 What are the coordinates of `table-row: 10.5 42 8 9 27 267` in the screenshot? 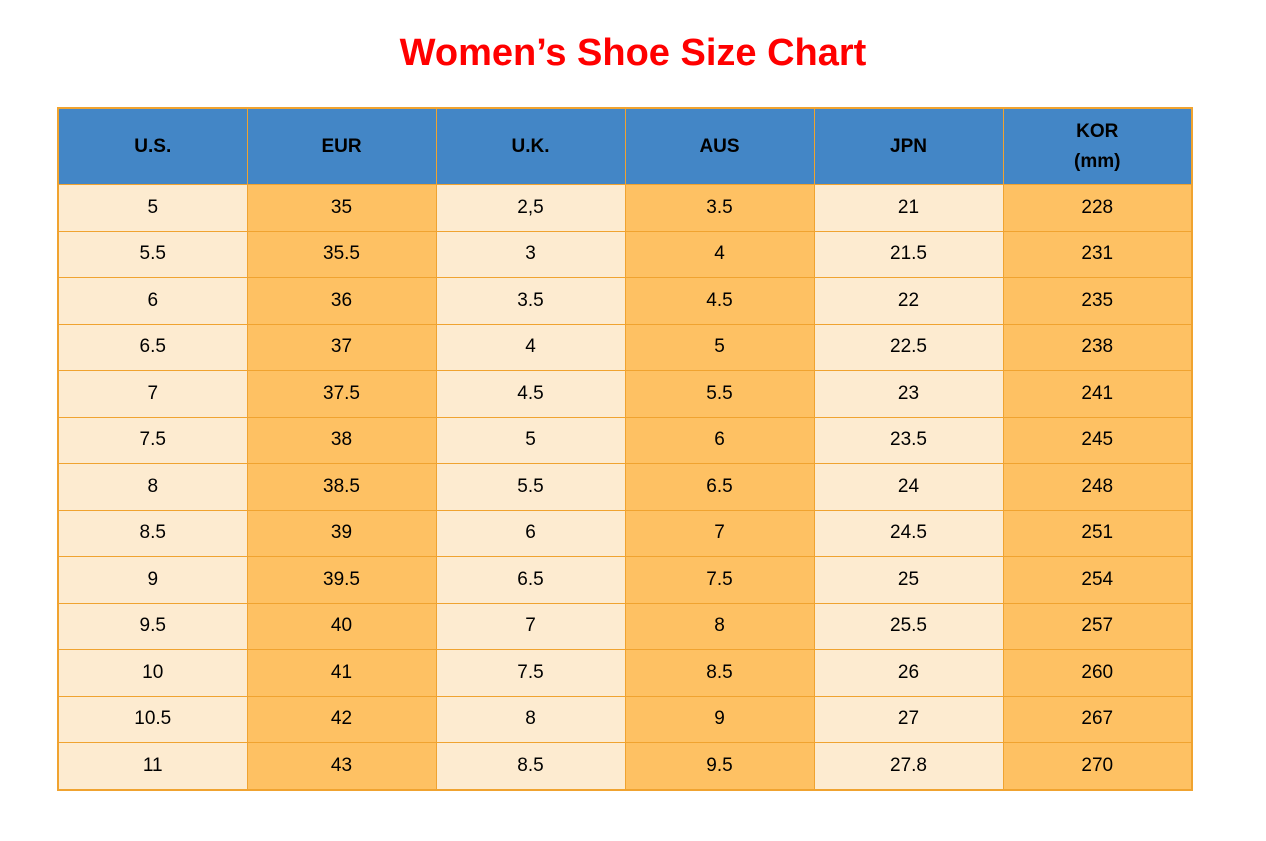 It's located at (625, 719).